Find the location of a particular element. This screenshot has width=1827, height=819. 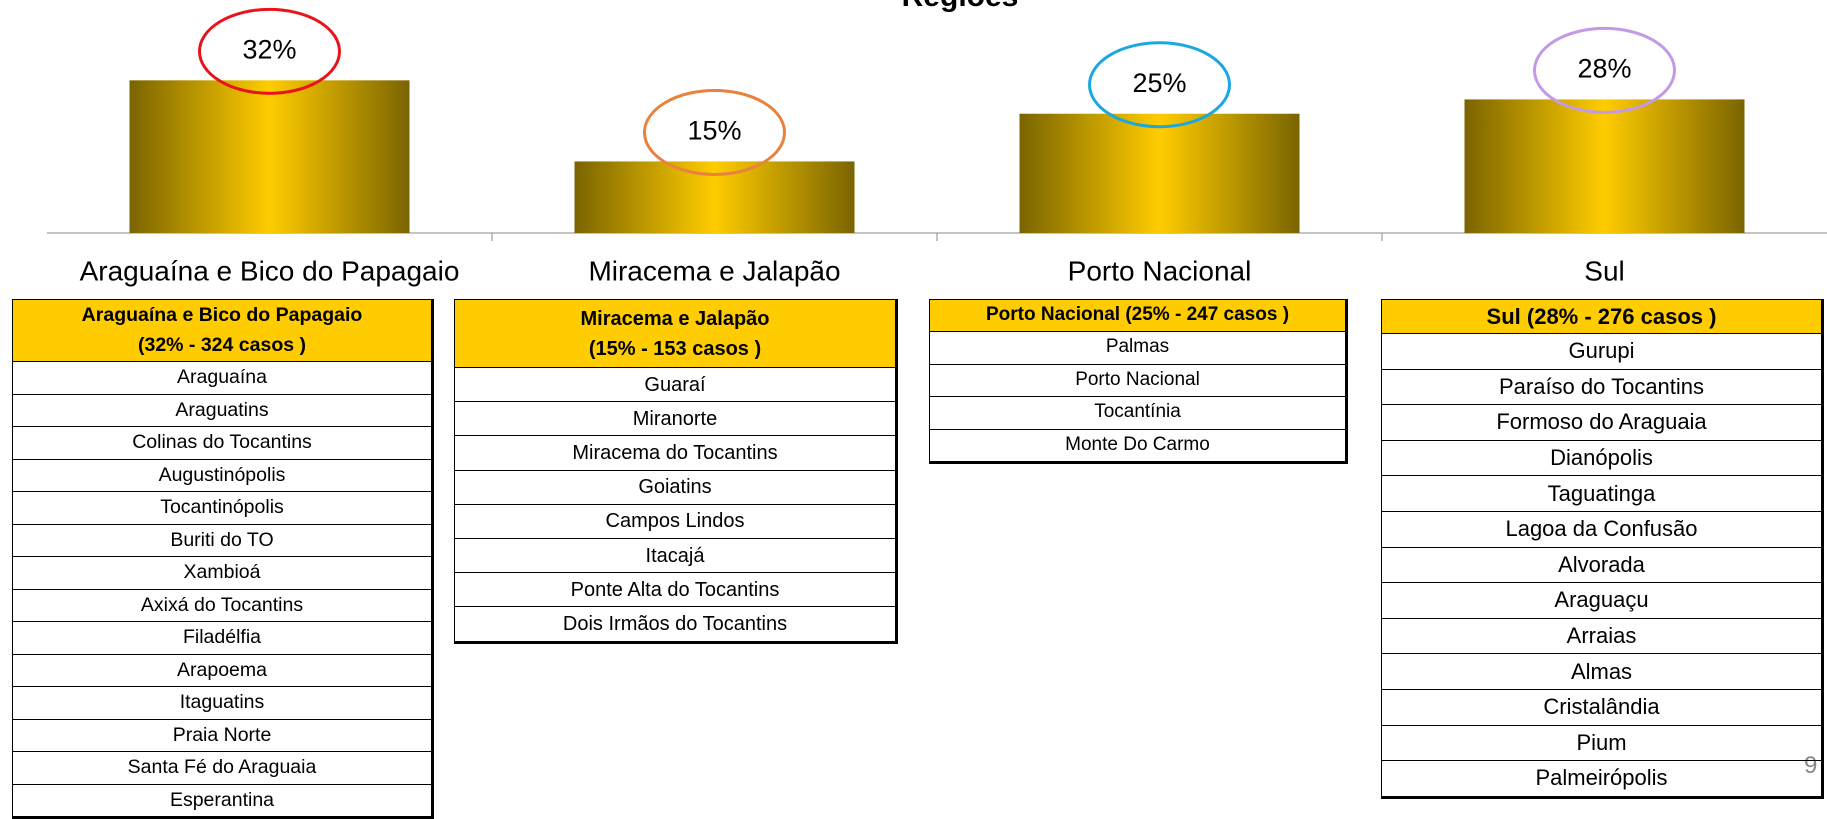

table-cell: Cristalândia is located at coordinates (1602, 707).